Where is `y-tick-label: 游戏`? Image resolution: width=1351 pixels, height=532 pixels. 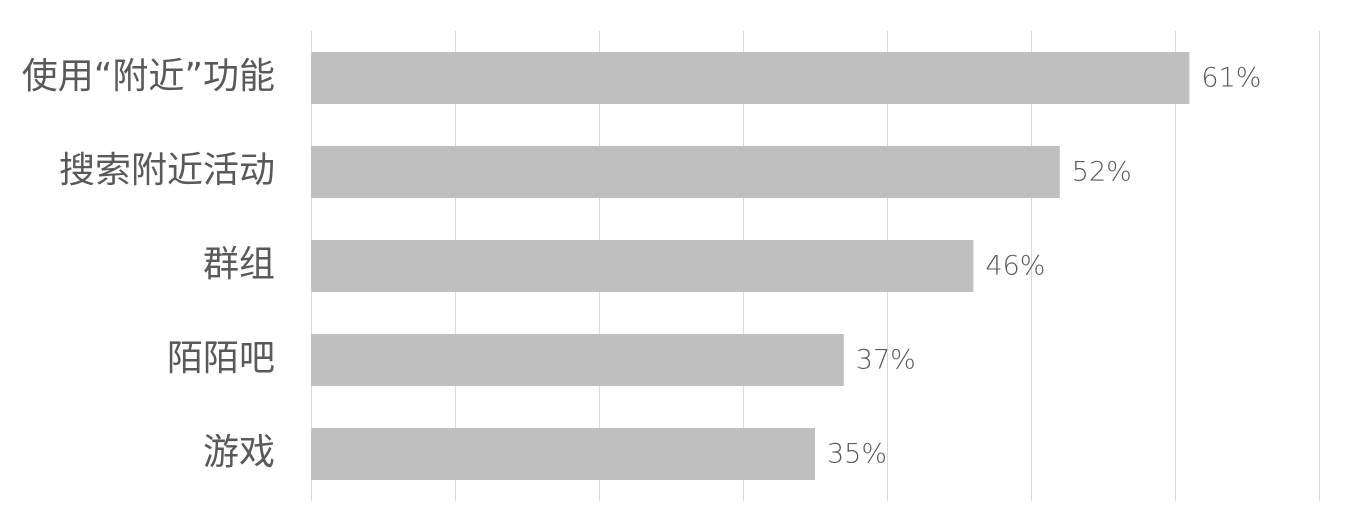
y-tick-label: 游戏 is located at coordinates (239, 452).